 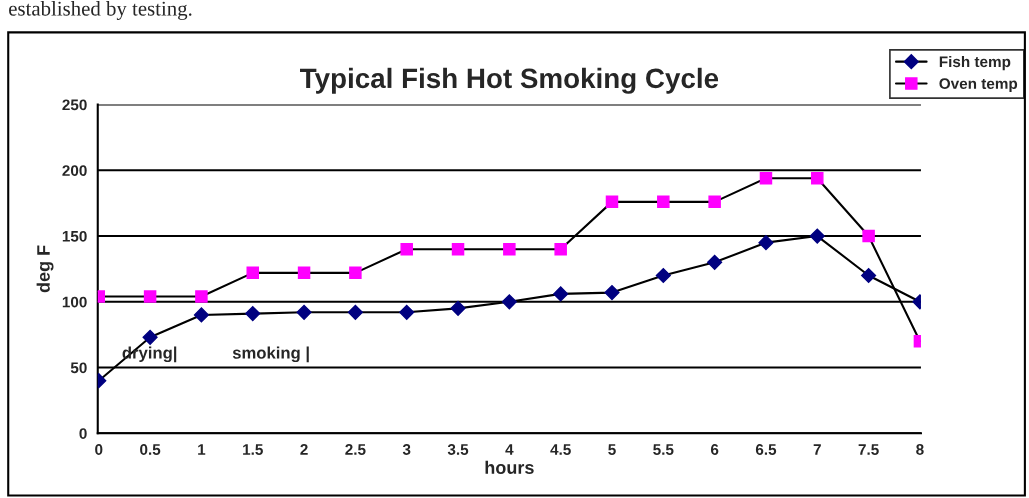 I want to click on x-tick-label: 4.5, so click(x=560, y=449).